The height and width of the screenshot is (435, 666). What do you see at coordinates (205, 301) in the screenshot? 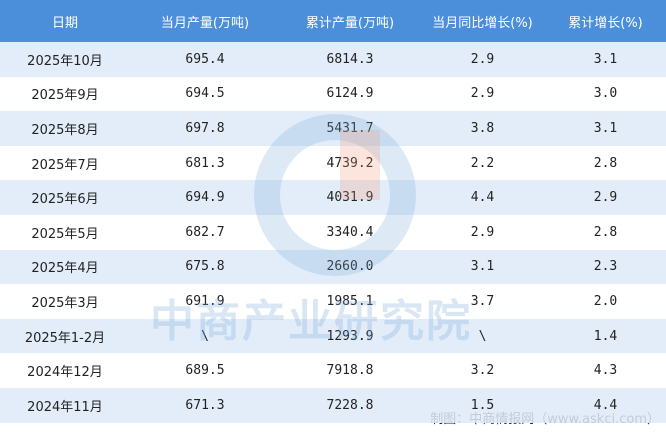
I see `table-cell: 691.9` at bounding box center [205, 301].